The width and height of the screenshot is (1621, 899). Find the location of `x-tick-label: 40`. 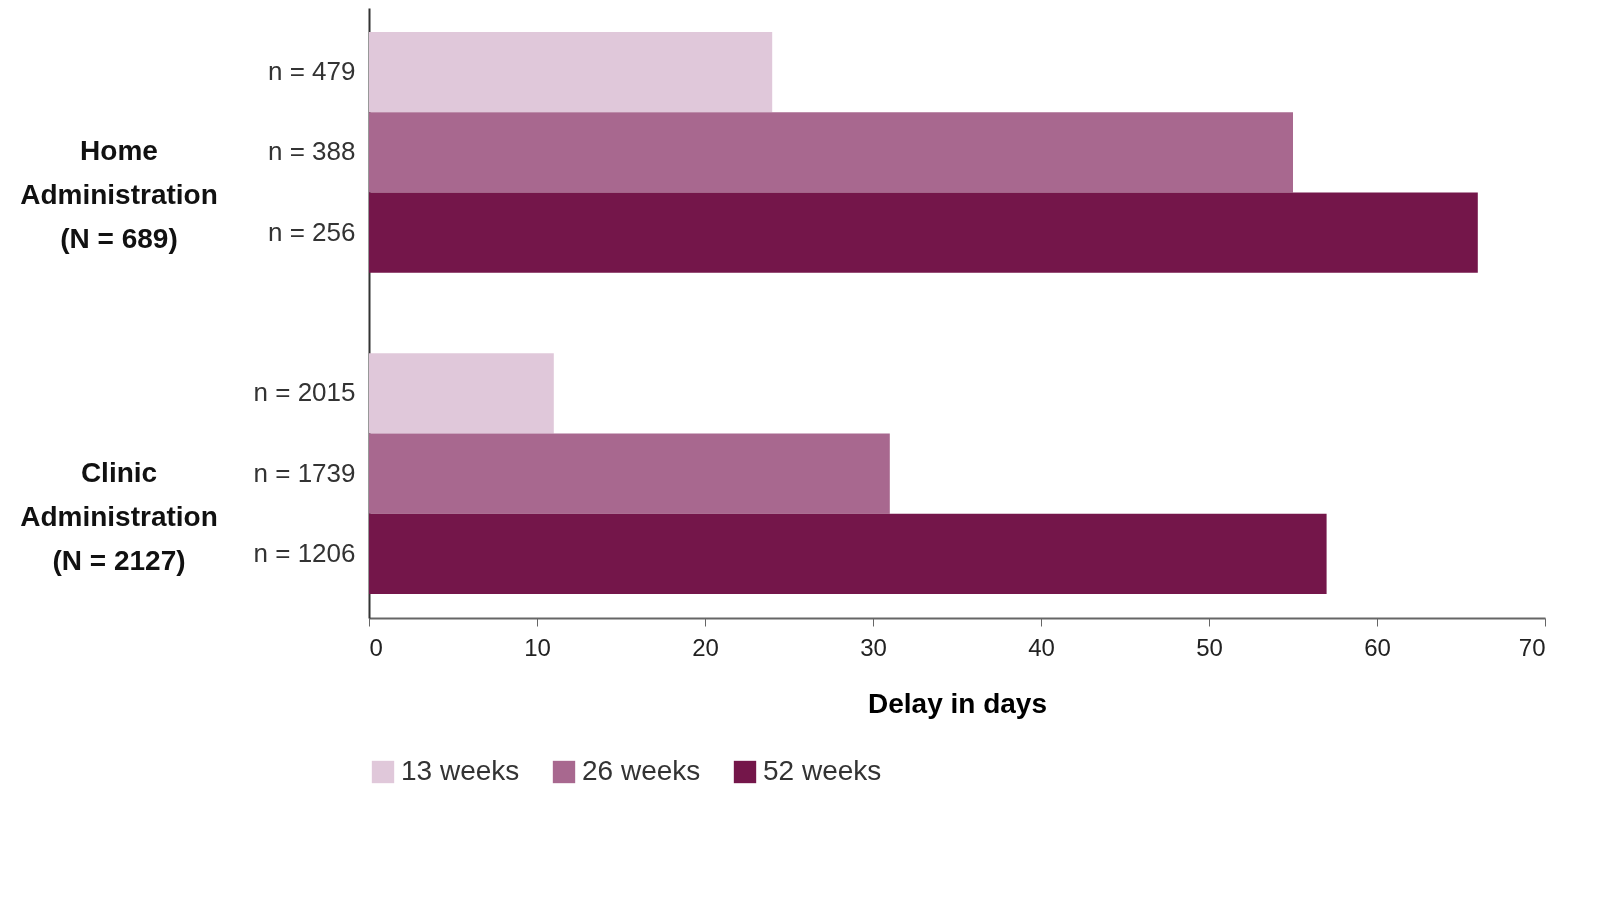

x-tick-label: 40 is located at coordinates (1041, 647).